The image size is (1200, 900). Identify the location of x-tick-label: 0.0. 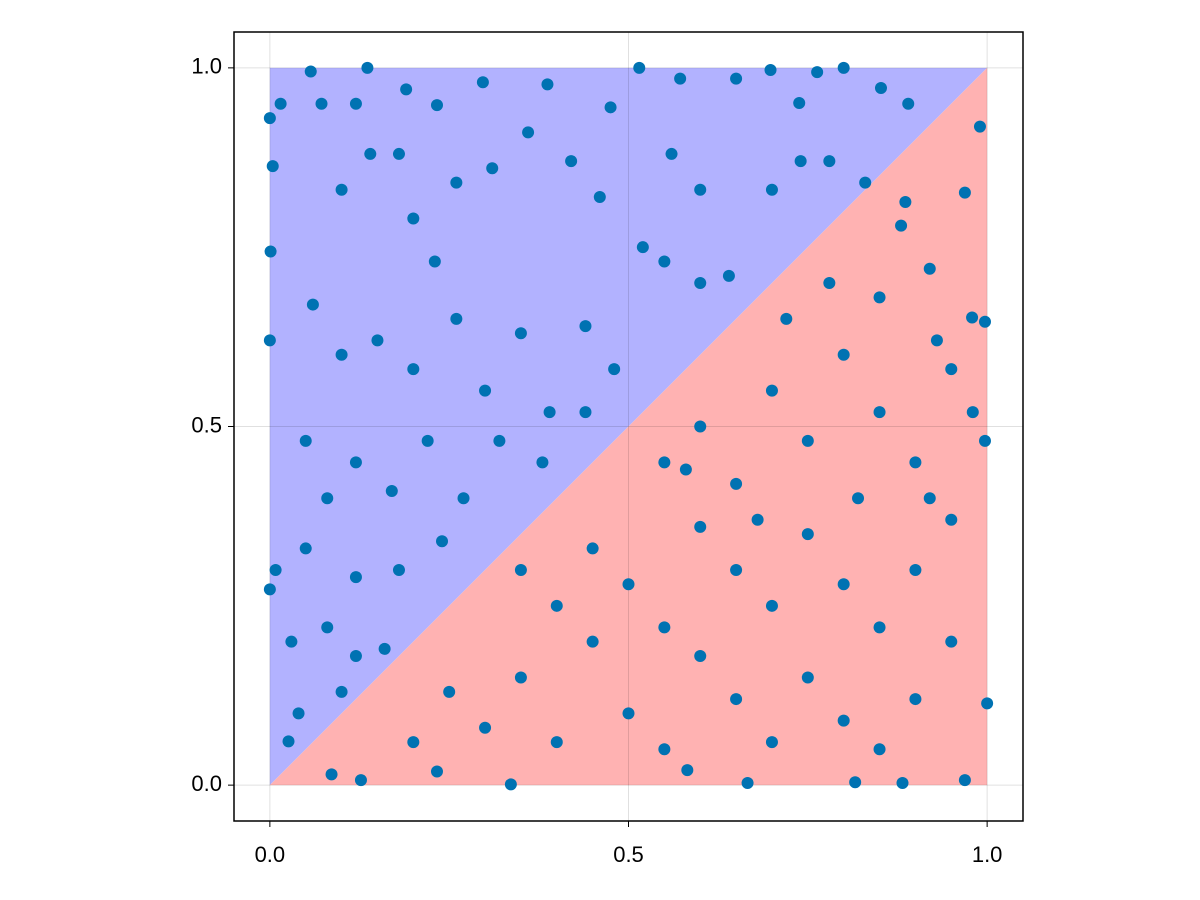
(270, 854).